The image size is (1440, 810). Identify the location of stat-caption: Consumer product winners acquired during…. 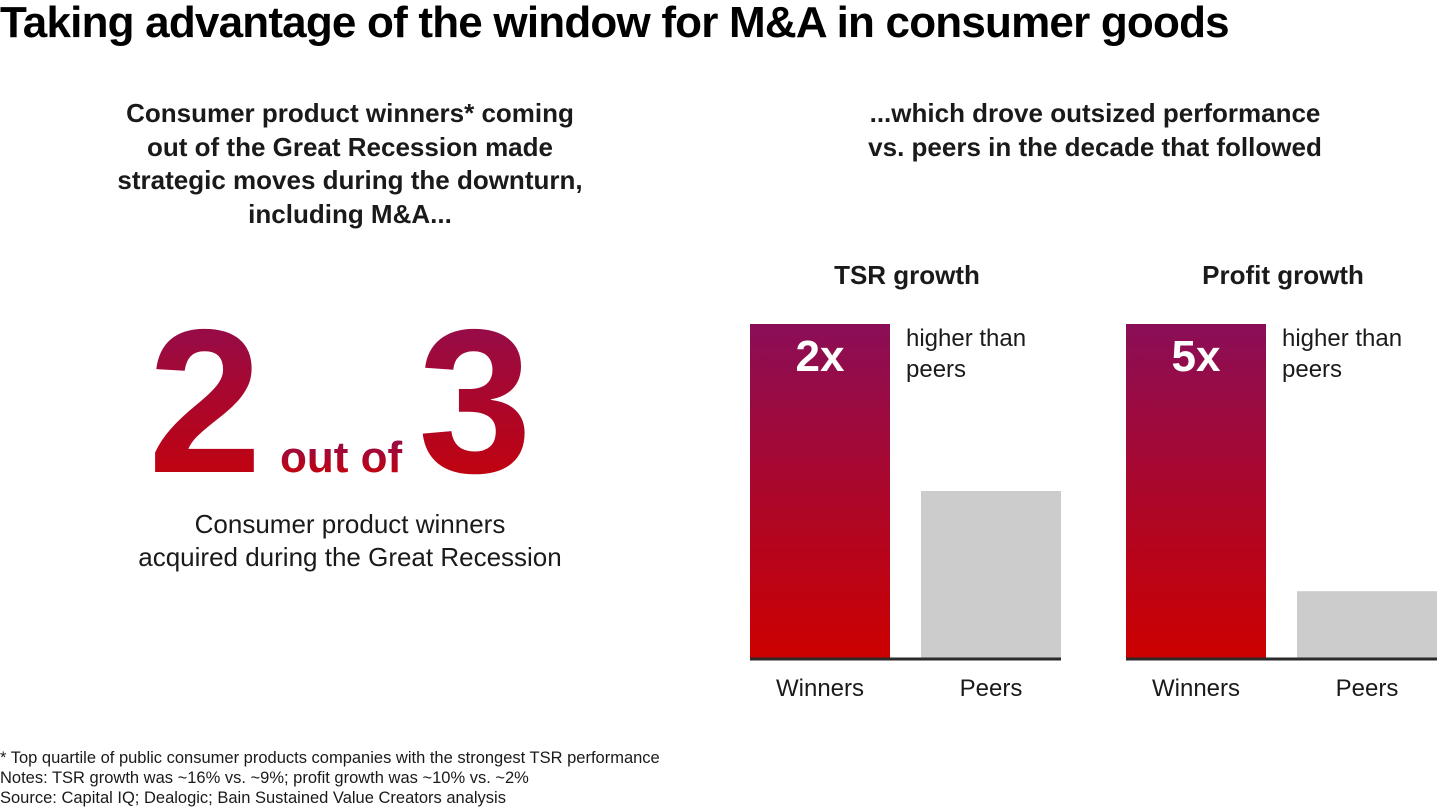
(350, 541).